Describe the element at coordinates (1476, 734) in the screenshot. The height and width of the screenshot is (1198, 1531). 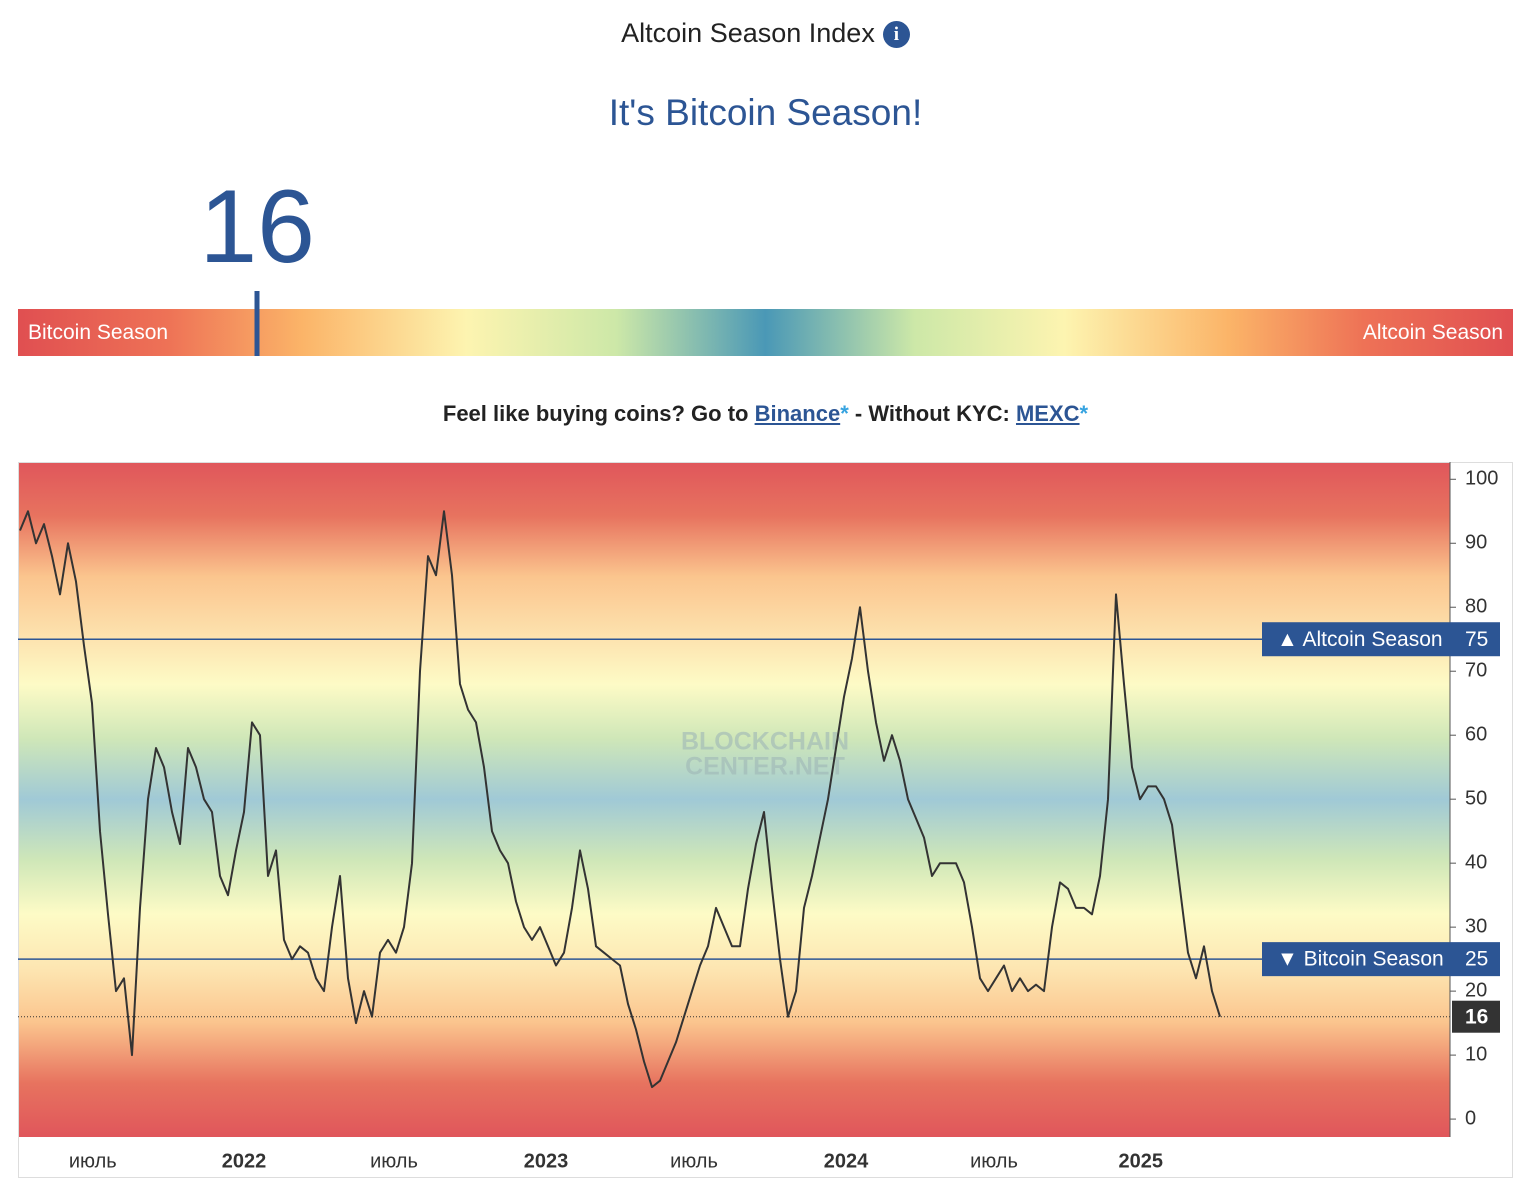
I see `y-tick-label: 60` at that location.